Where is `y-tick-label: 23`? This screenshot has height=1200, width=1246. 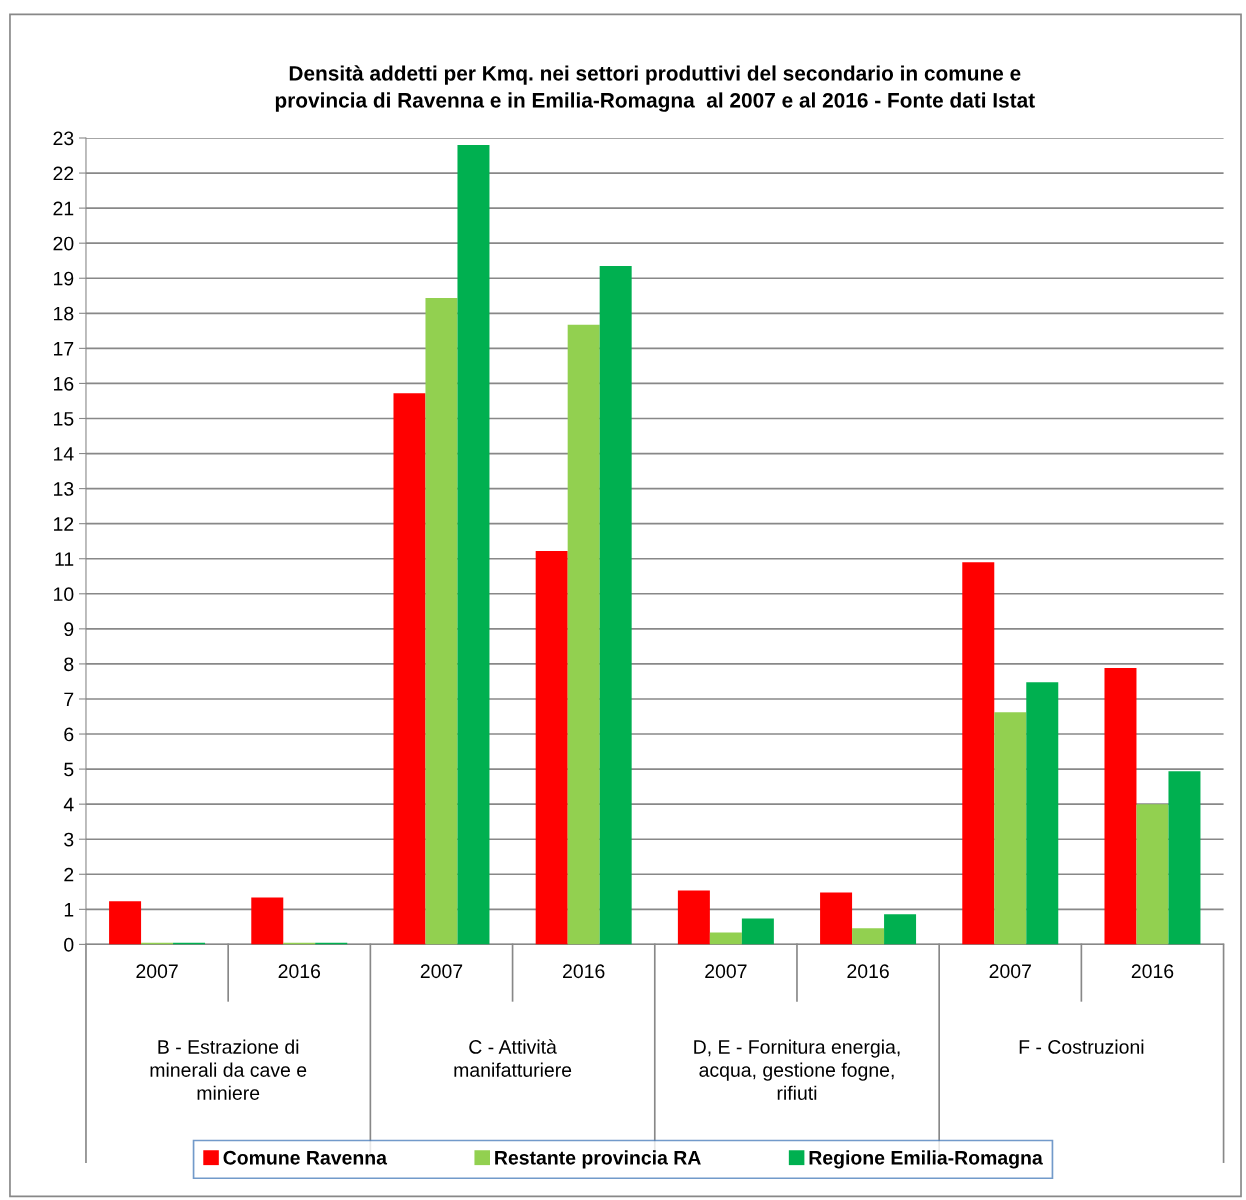 y-tick-label: 23 is located at coordinates (63, 138).